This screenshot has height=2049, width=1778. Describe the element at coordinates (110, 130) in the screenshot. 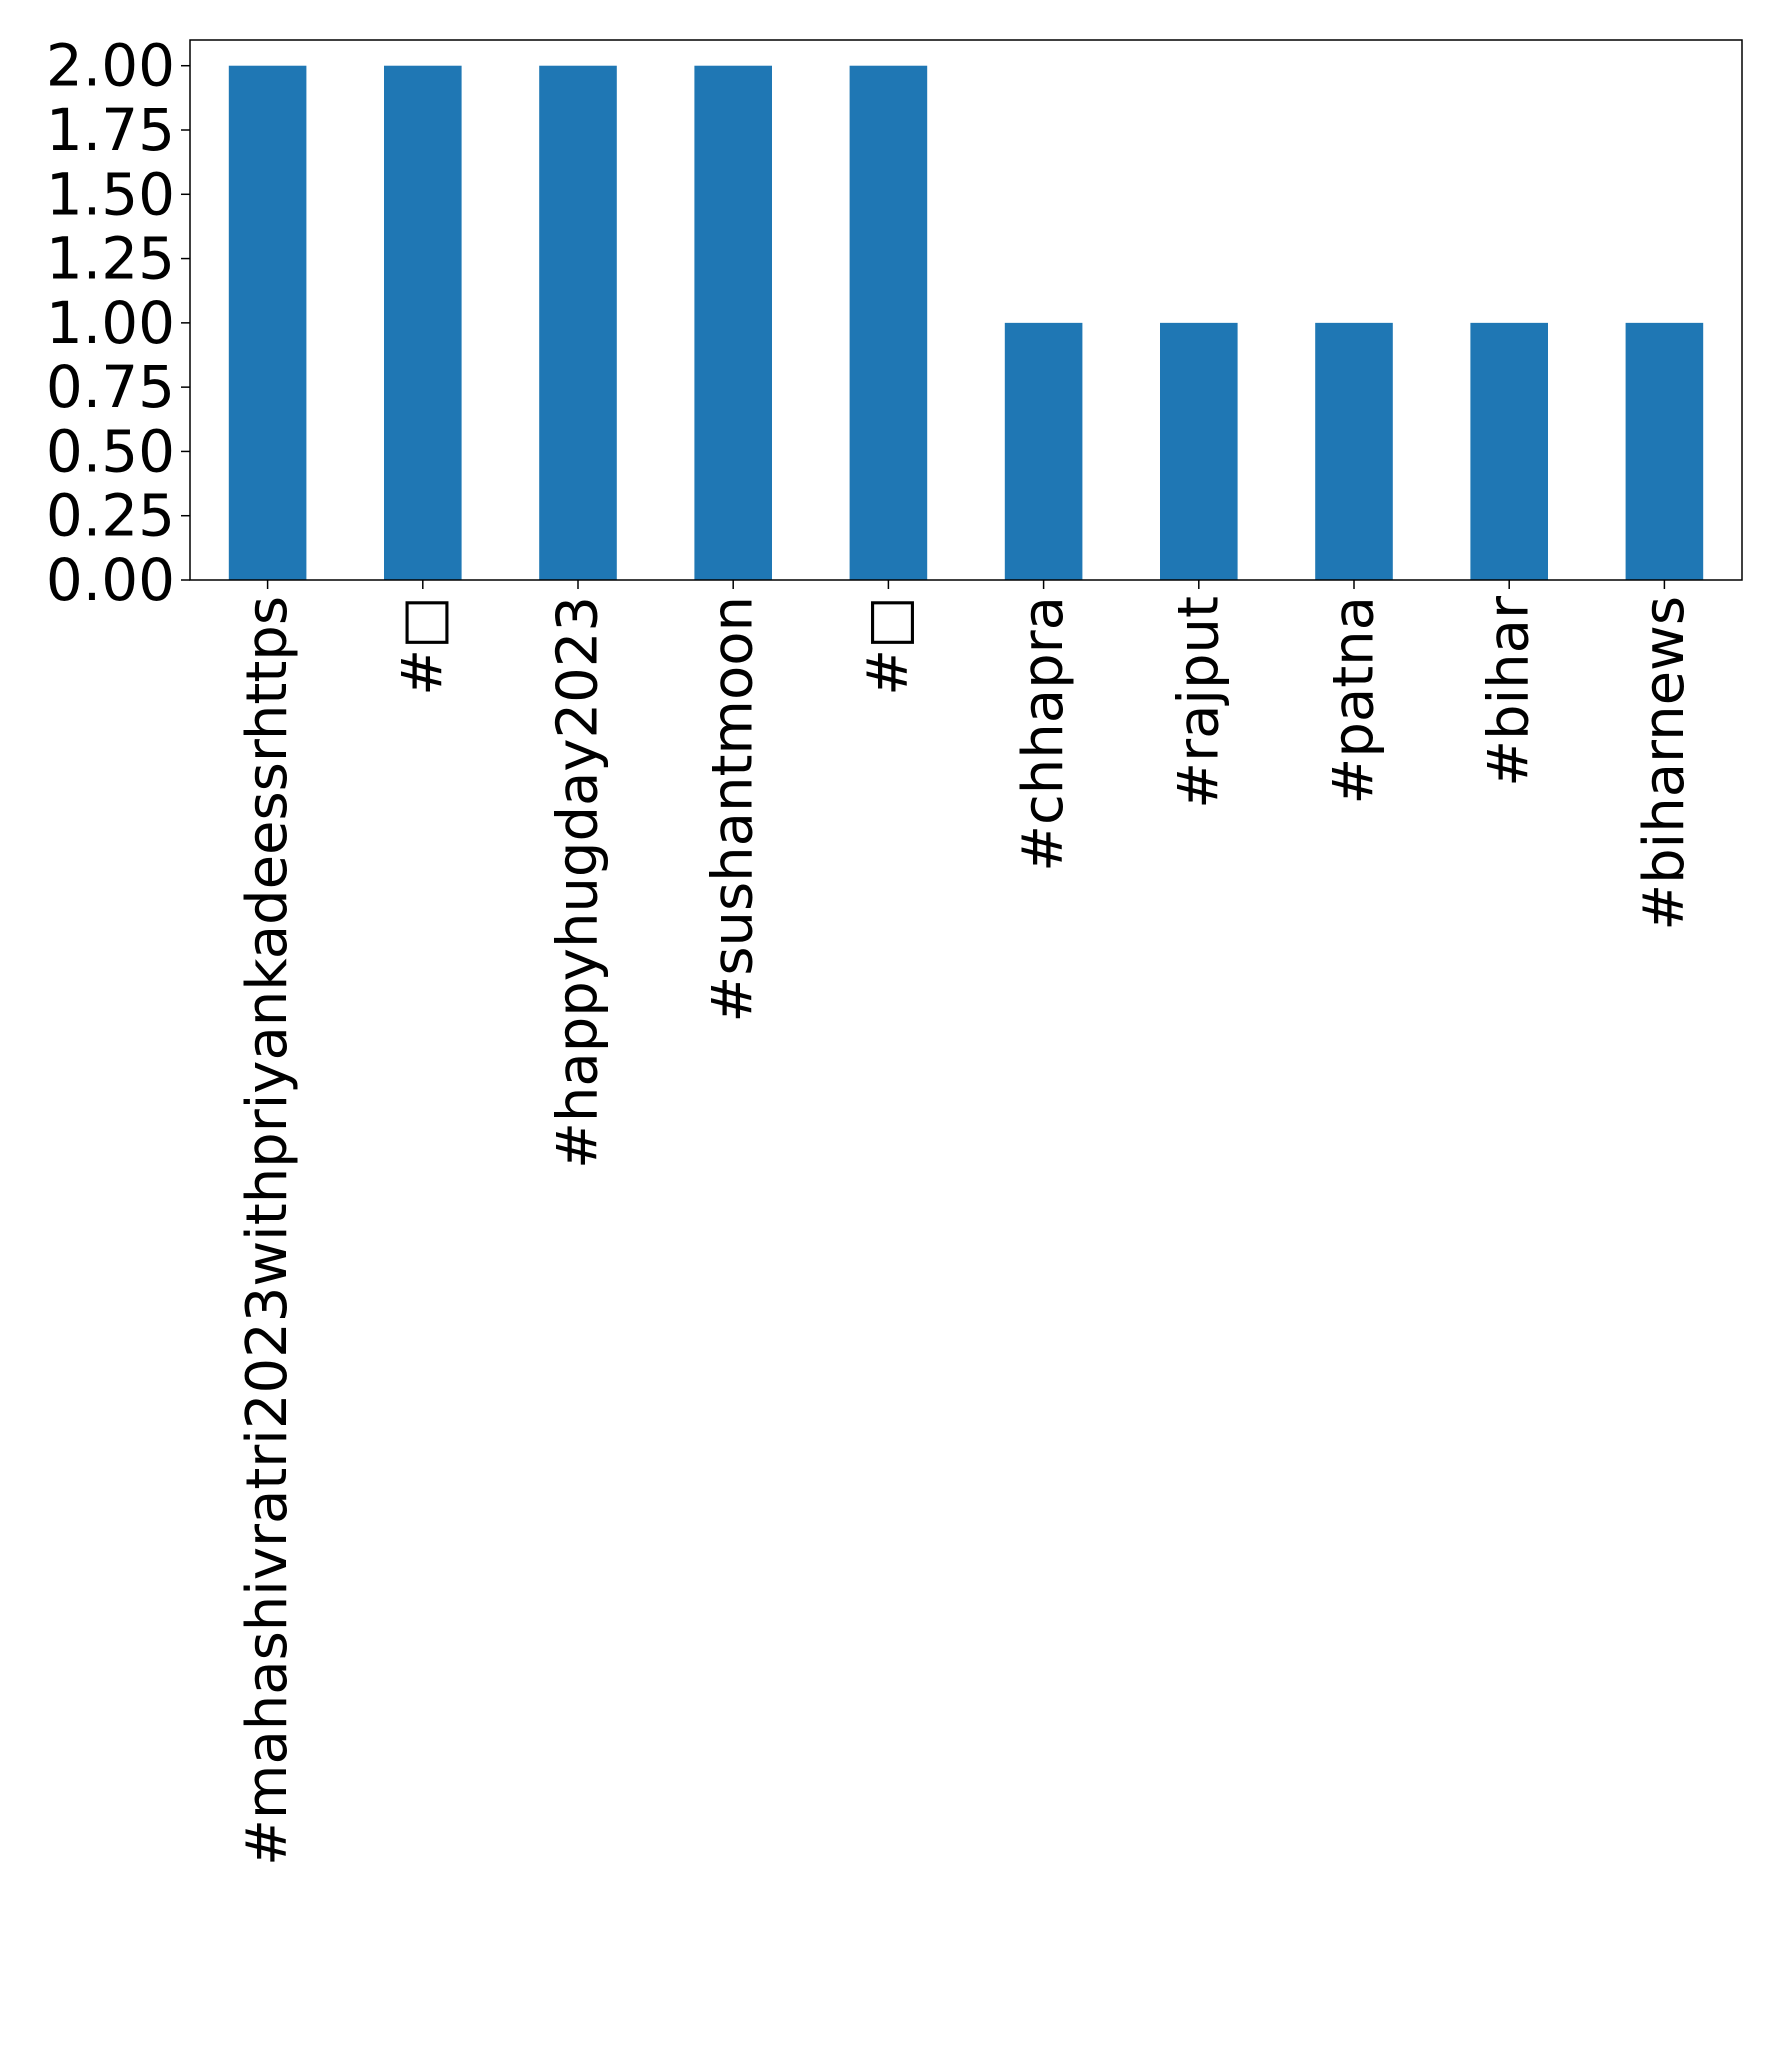

I see `y-tick-label: 1.75` at that location.